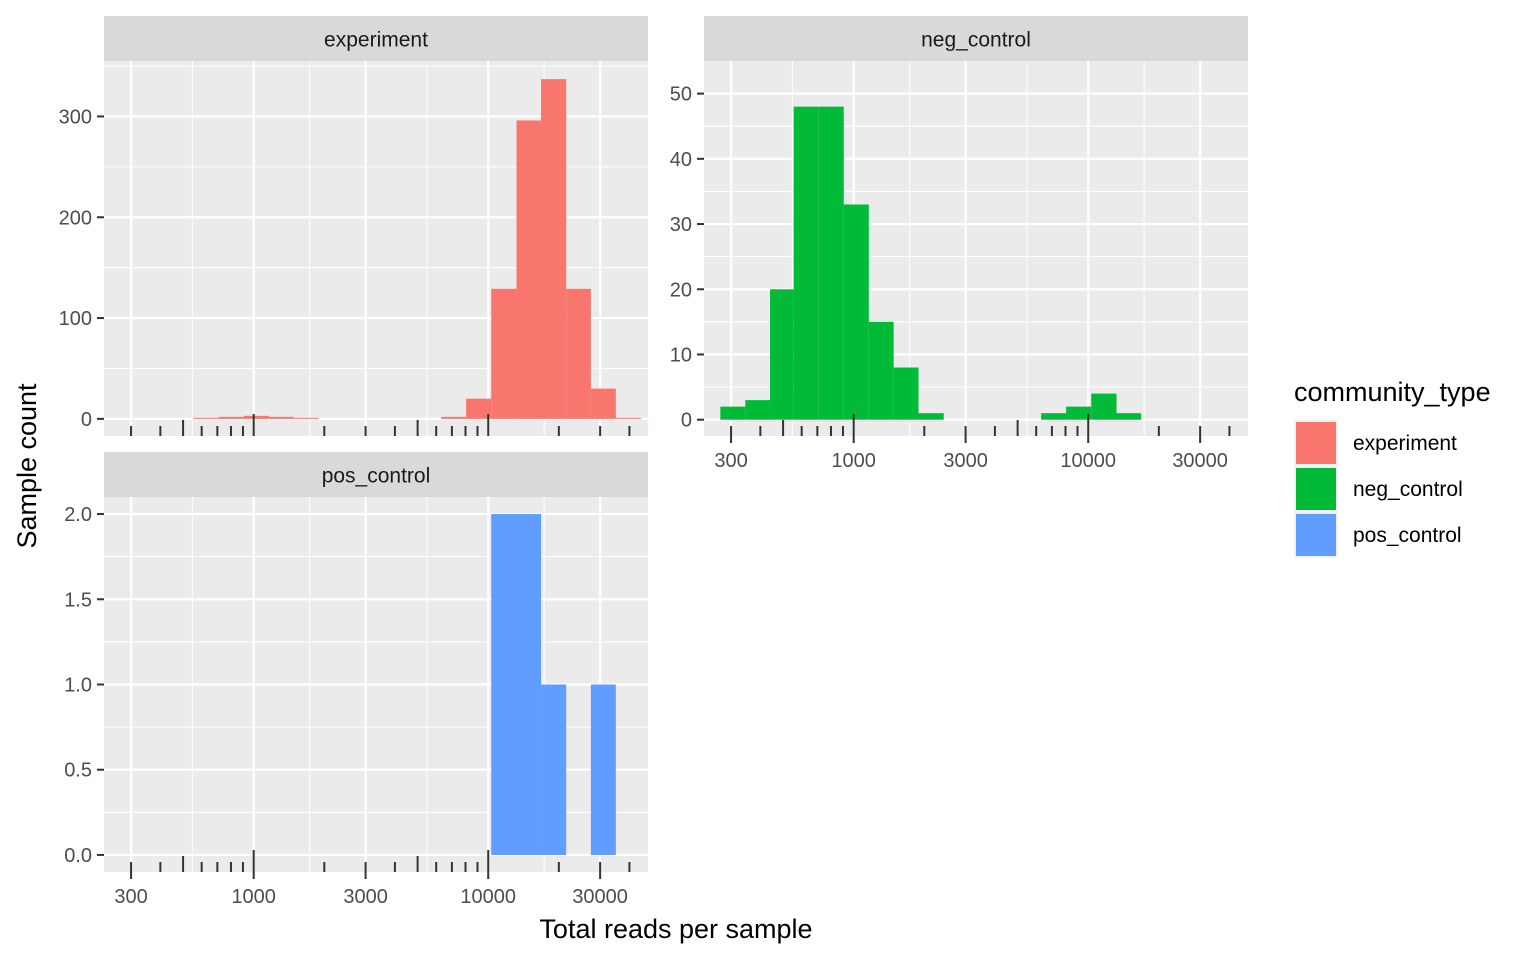  Describe the element at coordinates (75, 319) in the screenshot. I see `y-tick-label: 100` at that location.